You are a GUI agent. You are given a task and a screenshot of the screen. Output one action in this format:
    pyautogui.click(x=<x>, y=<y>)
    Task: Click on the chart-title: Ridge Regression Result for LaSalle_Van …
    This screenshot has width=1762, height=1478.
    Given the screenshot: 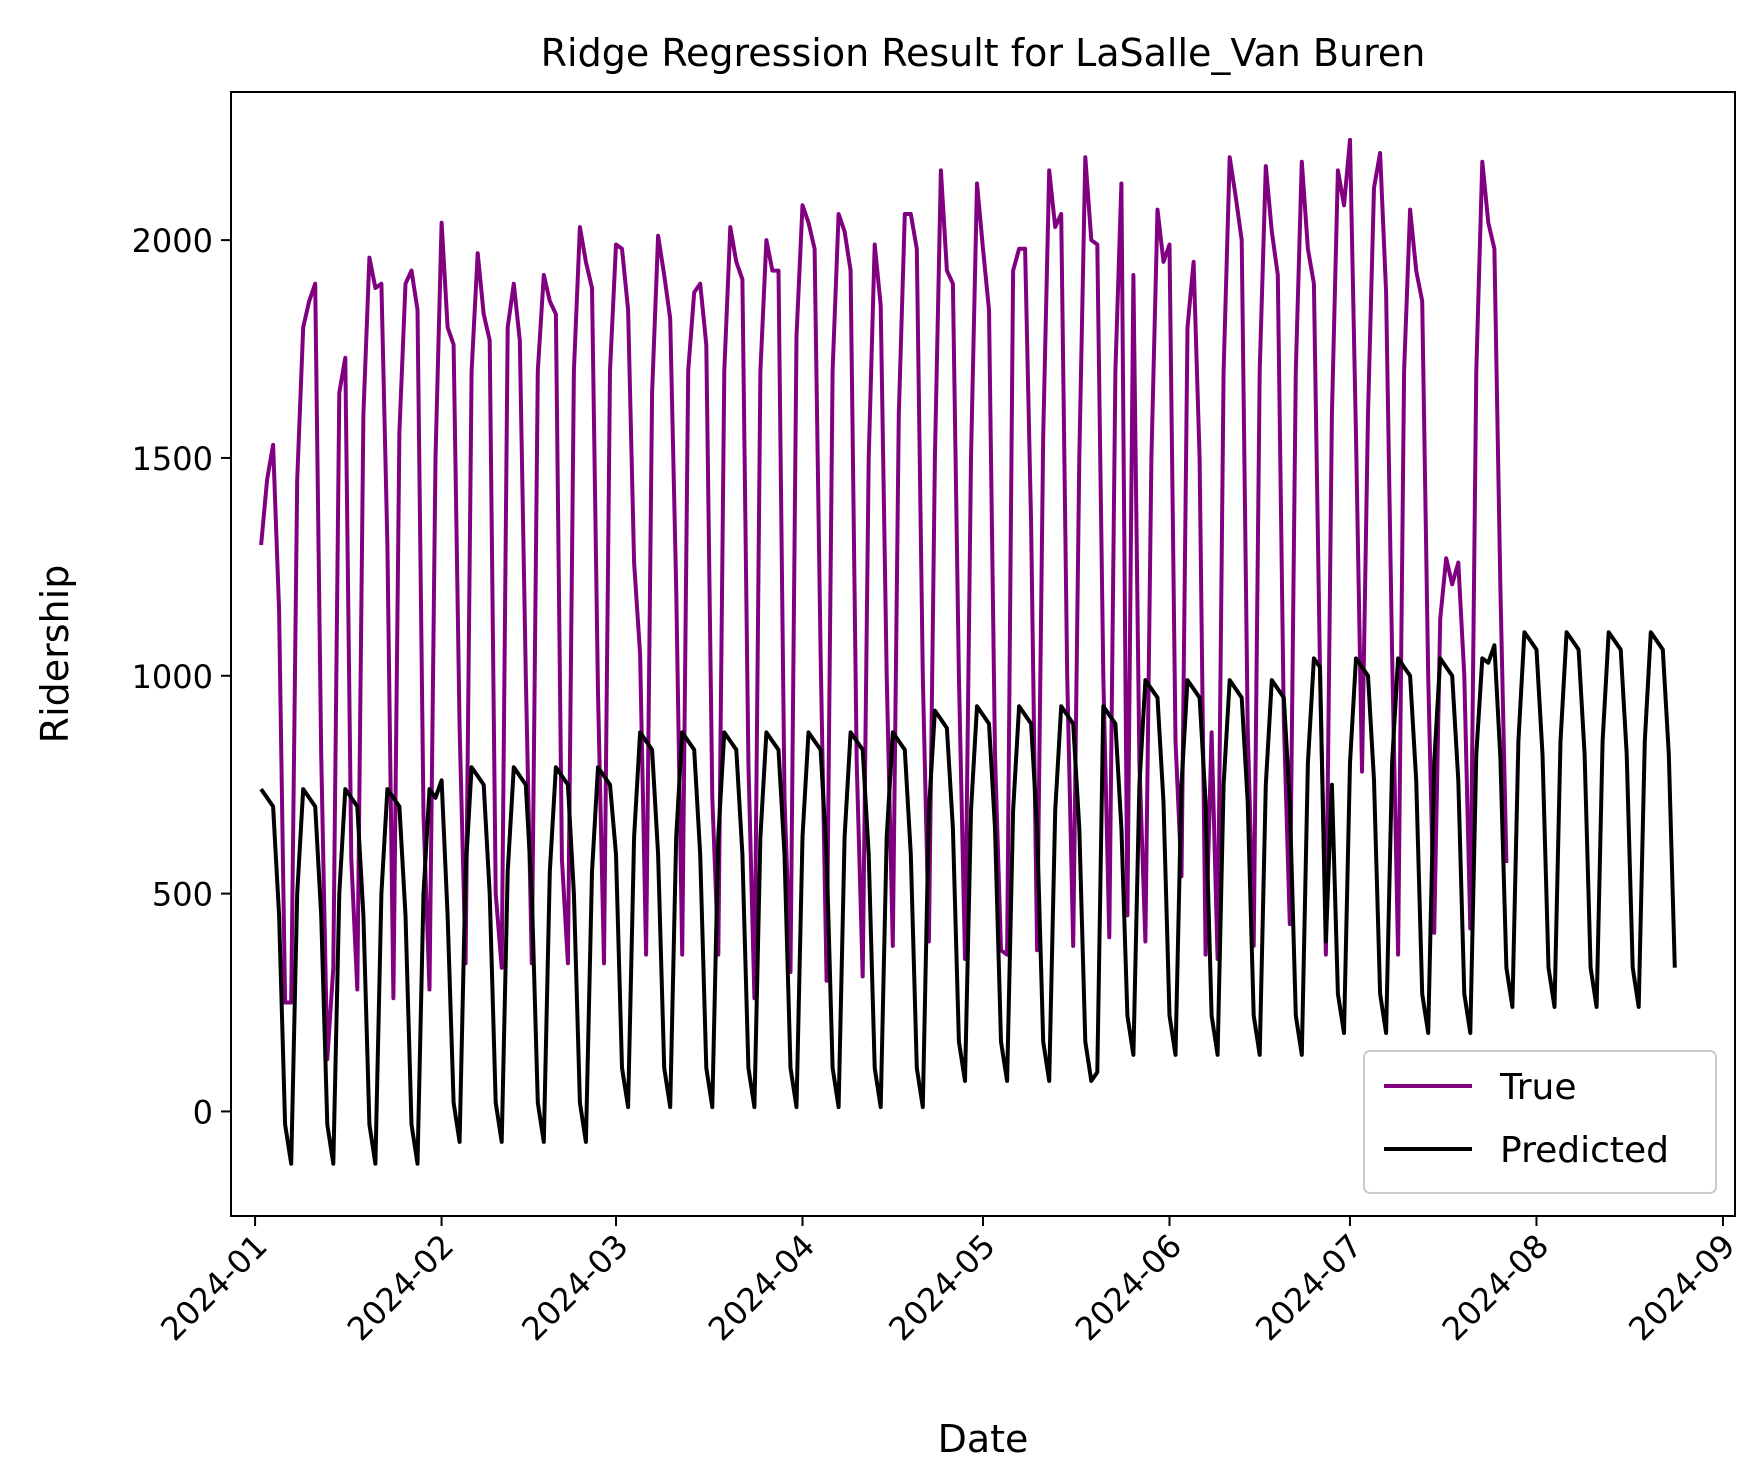 What is the action you would take?
    pyautogui.click(x=983, y=53)
    